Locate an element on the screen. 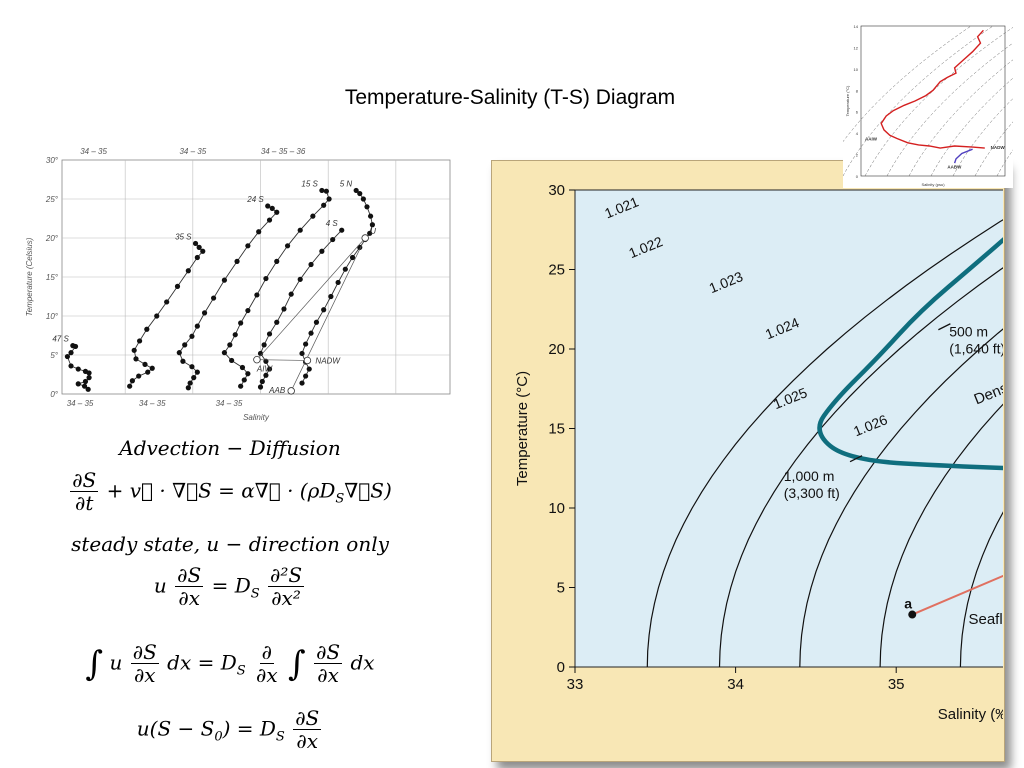 The image size is (1024, 768). depth-label-ft: (1,640 ft) is located at coordinates (976, 348).